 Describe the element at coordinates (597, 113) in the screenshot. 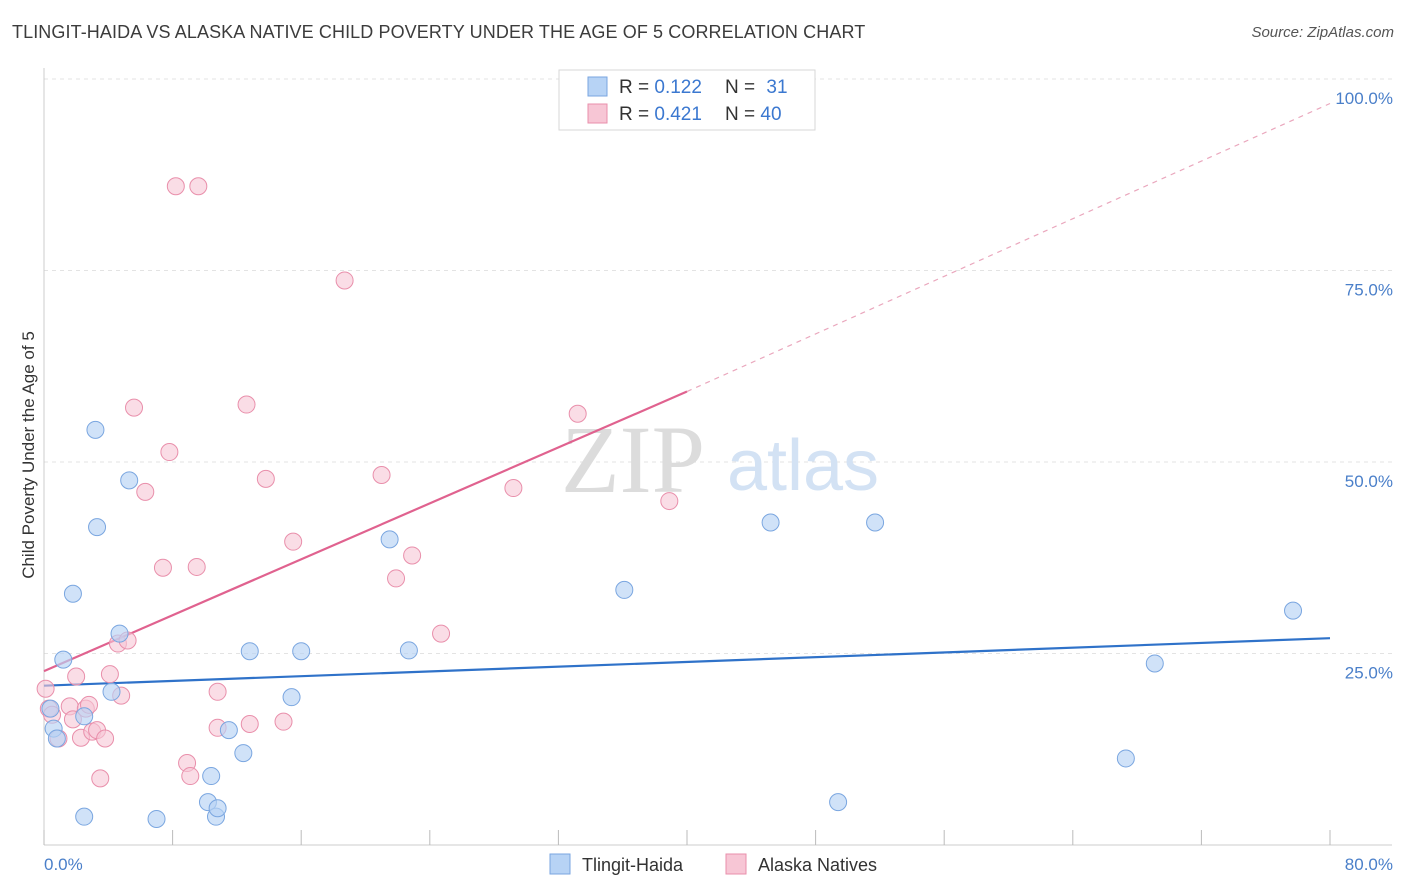

I see `legend-swatch-alaska-natives` at that location.